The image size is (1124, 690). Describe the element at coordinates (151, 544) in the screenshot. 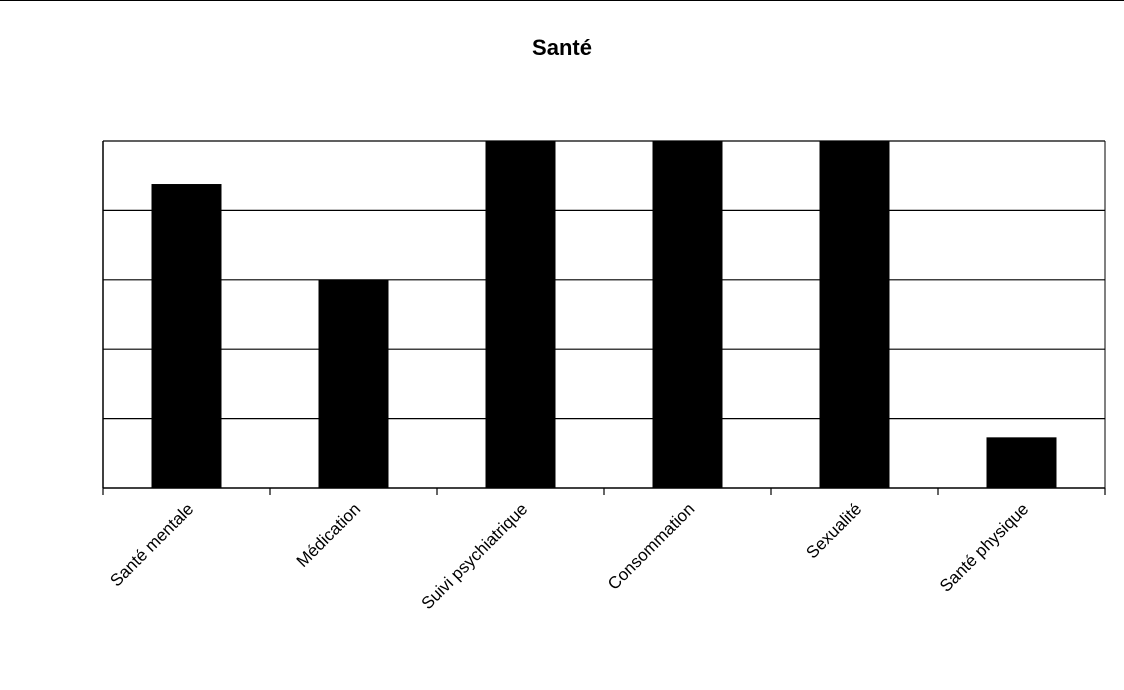

I see `x-tick-label: Santé mentale` at that location.